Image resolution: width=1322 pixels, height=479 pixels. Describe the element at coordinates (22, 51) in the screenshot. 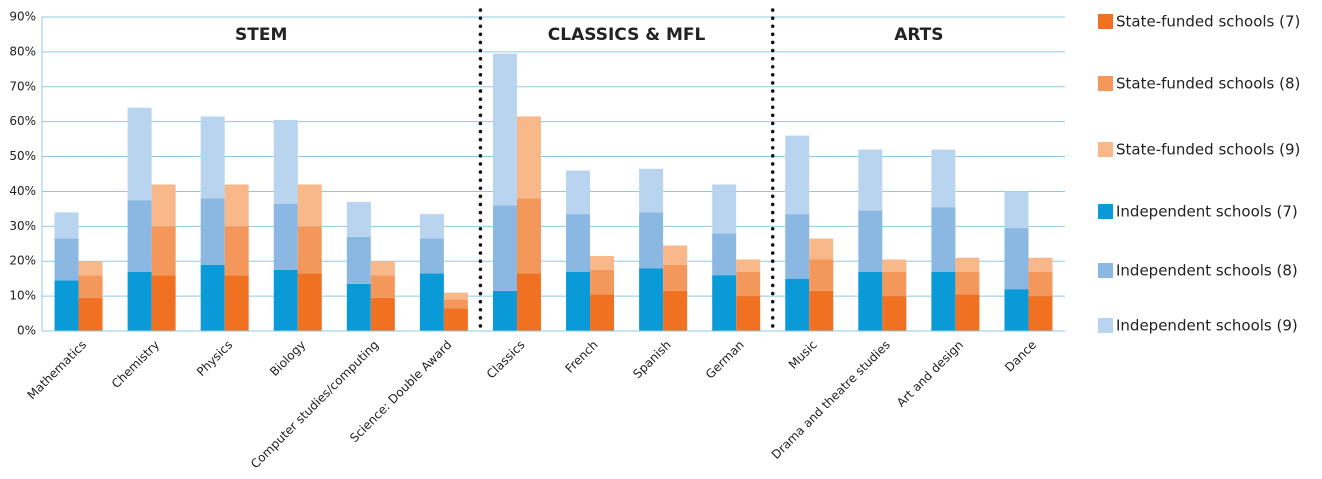

I see `y-tick-label: 80%` at that location.